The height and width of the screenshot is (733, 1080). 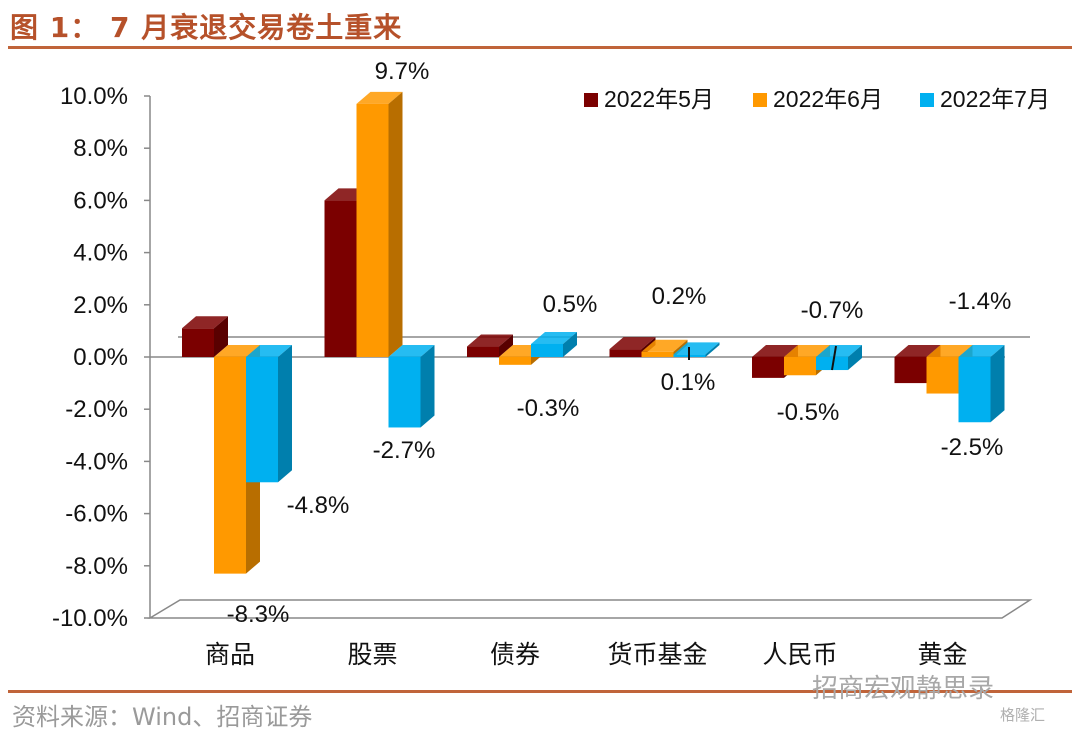 I want to click on x-category-label: 人民币, so click(x=799, y=655).